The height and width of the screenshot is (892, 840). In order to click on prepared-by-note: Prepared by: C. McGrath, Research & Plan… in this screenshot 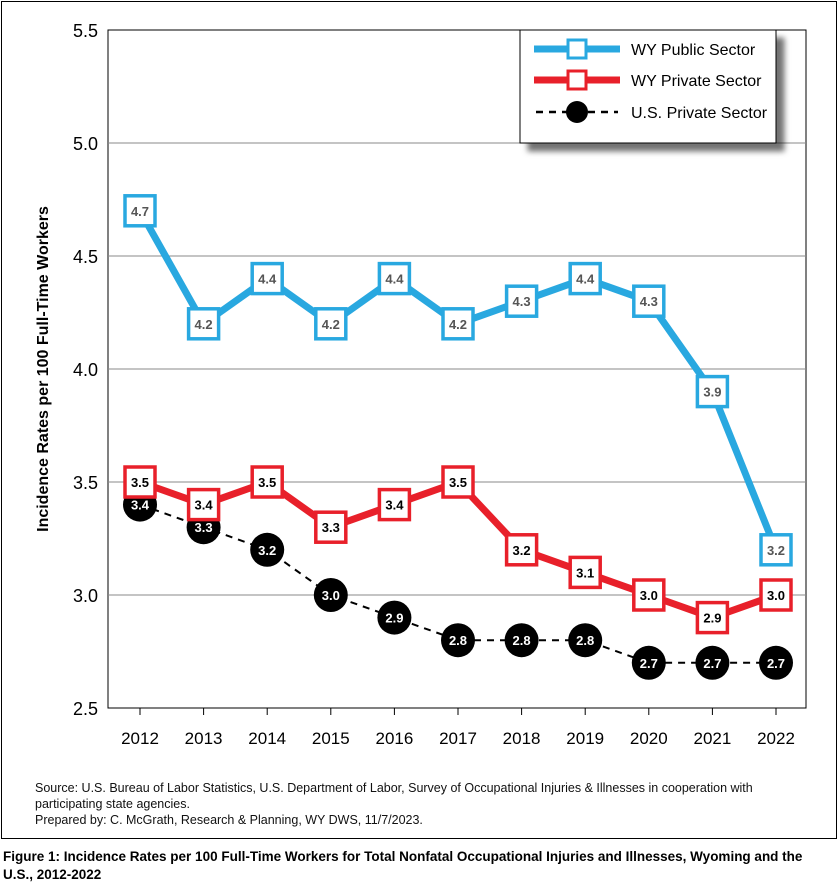, I will do `click(229, 820)`.